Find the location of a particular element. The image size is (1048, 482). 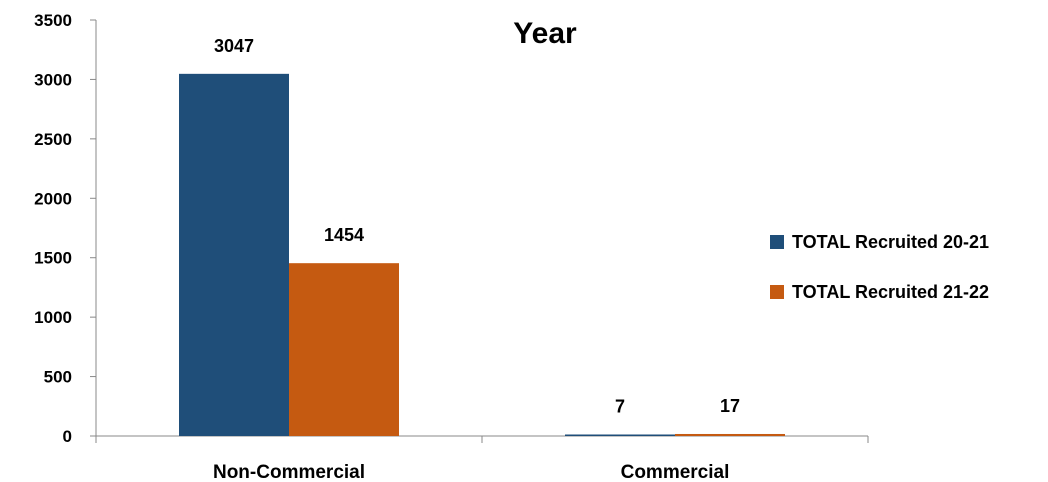

data-label: 7 is located at coordinates (620, 407).